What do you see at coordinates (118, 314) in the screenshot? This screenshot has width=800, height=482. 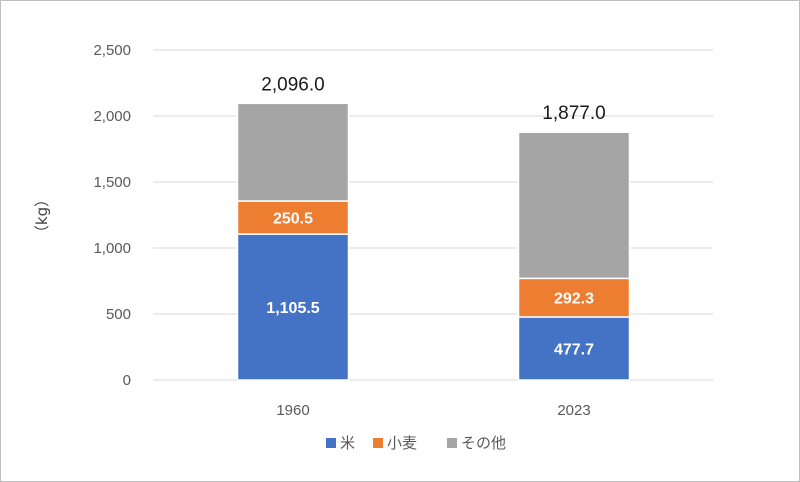 I see `y-tick-label: 500` at bounding box center [118, 314].